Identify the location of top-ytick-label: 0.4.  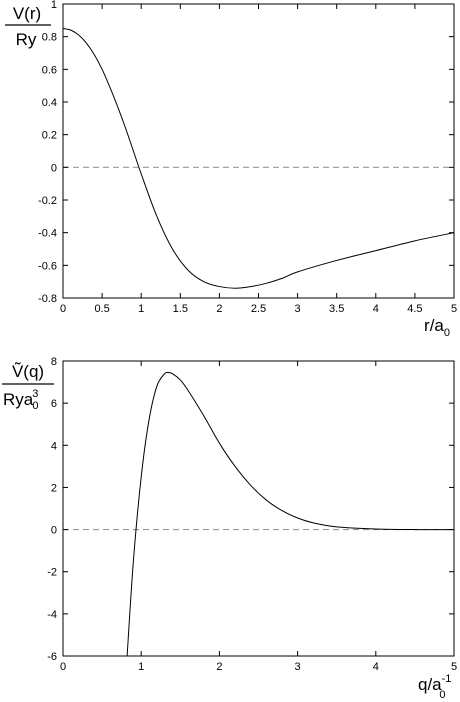
(49, 103).